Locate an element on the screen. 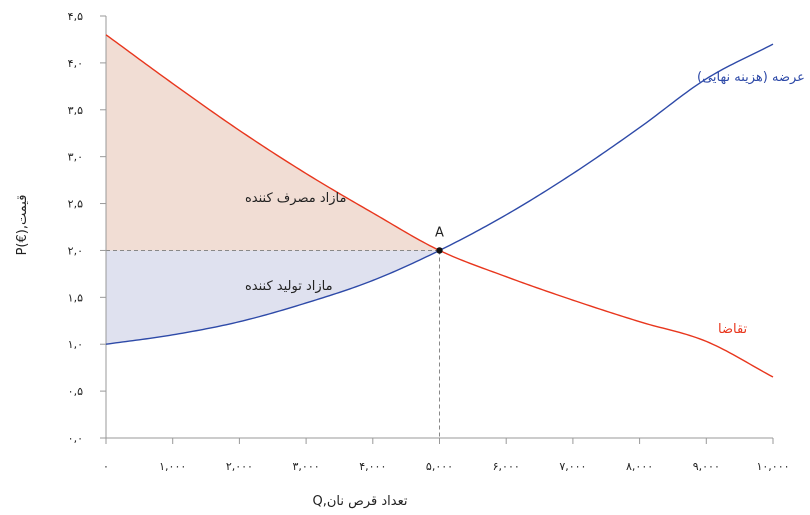 This screenshot has height=515, width=810. x-tick-label: ۲,۰۰۰ is located at coordinates (239, 466).